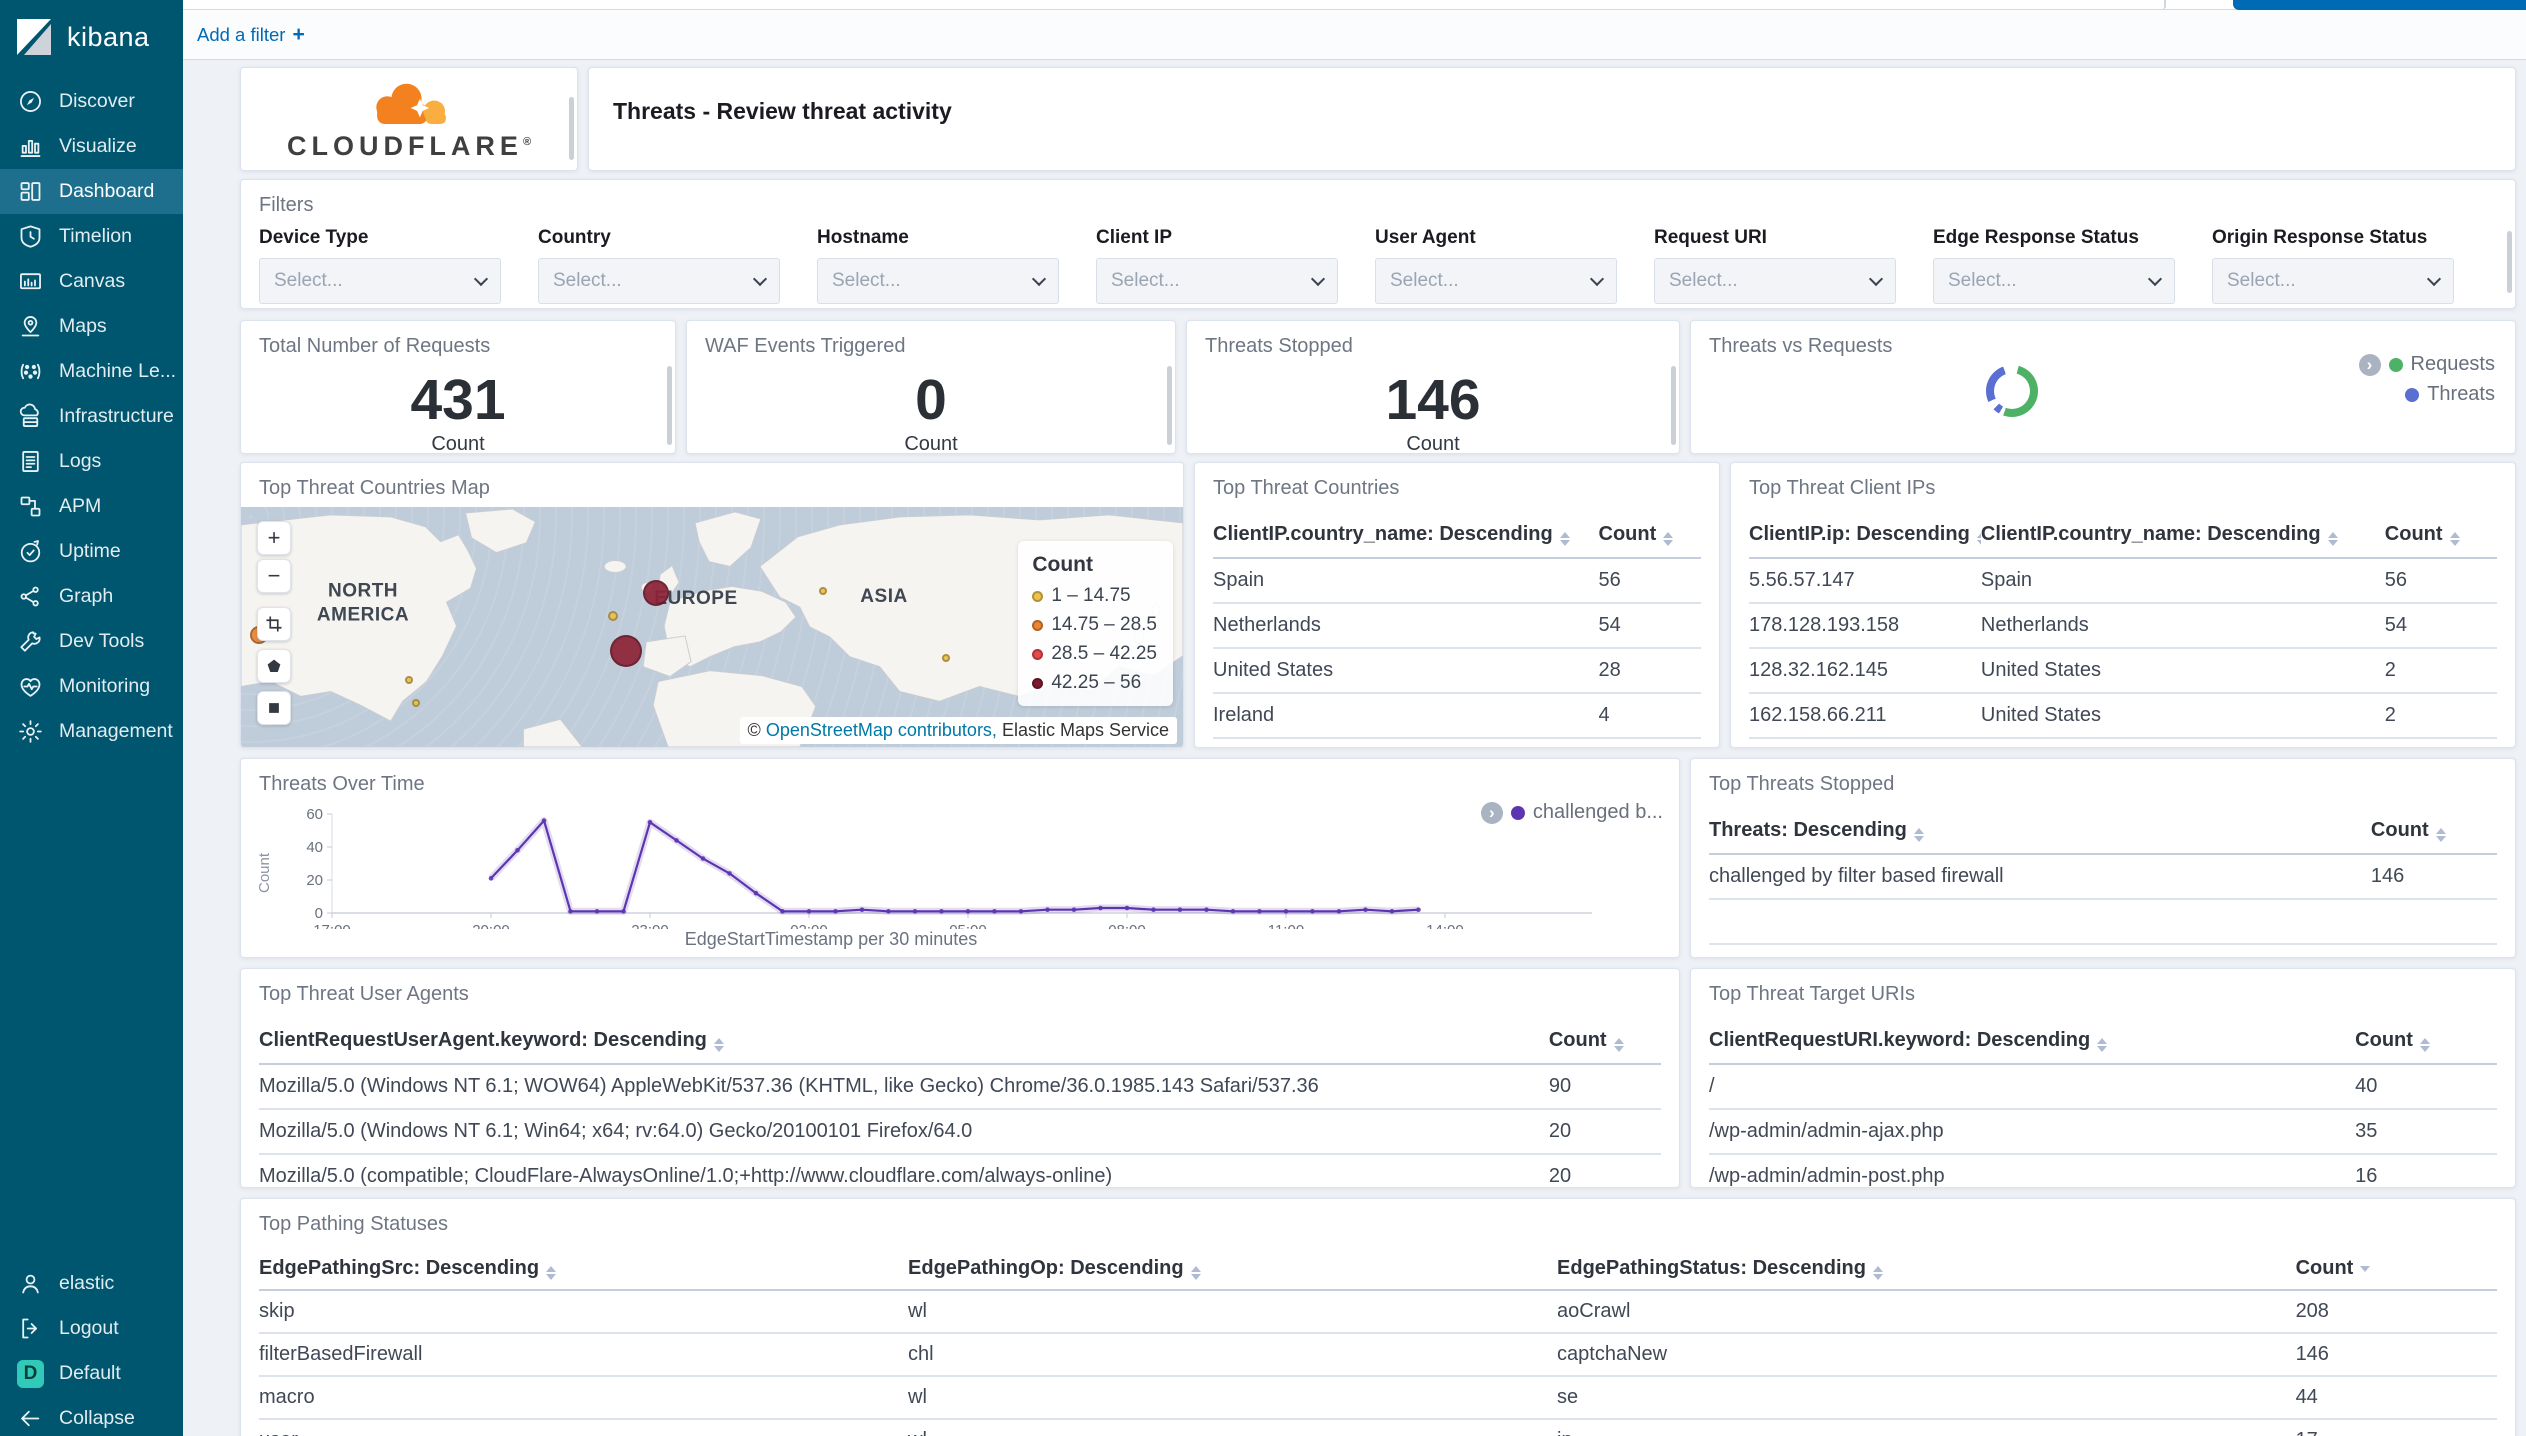  What do you see at coordinates (823, 591) in the screenshot?
I see `map-marker-russia` at bounding box center [823, 591].